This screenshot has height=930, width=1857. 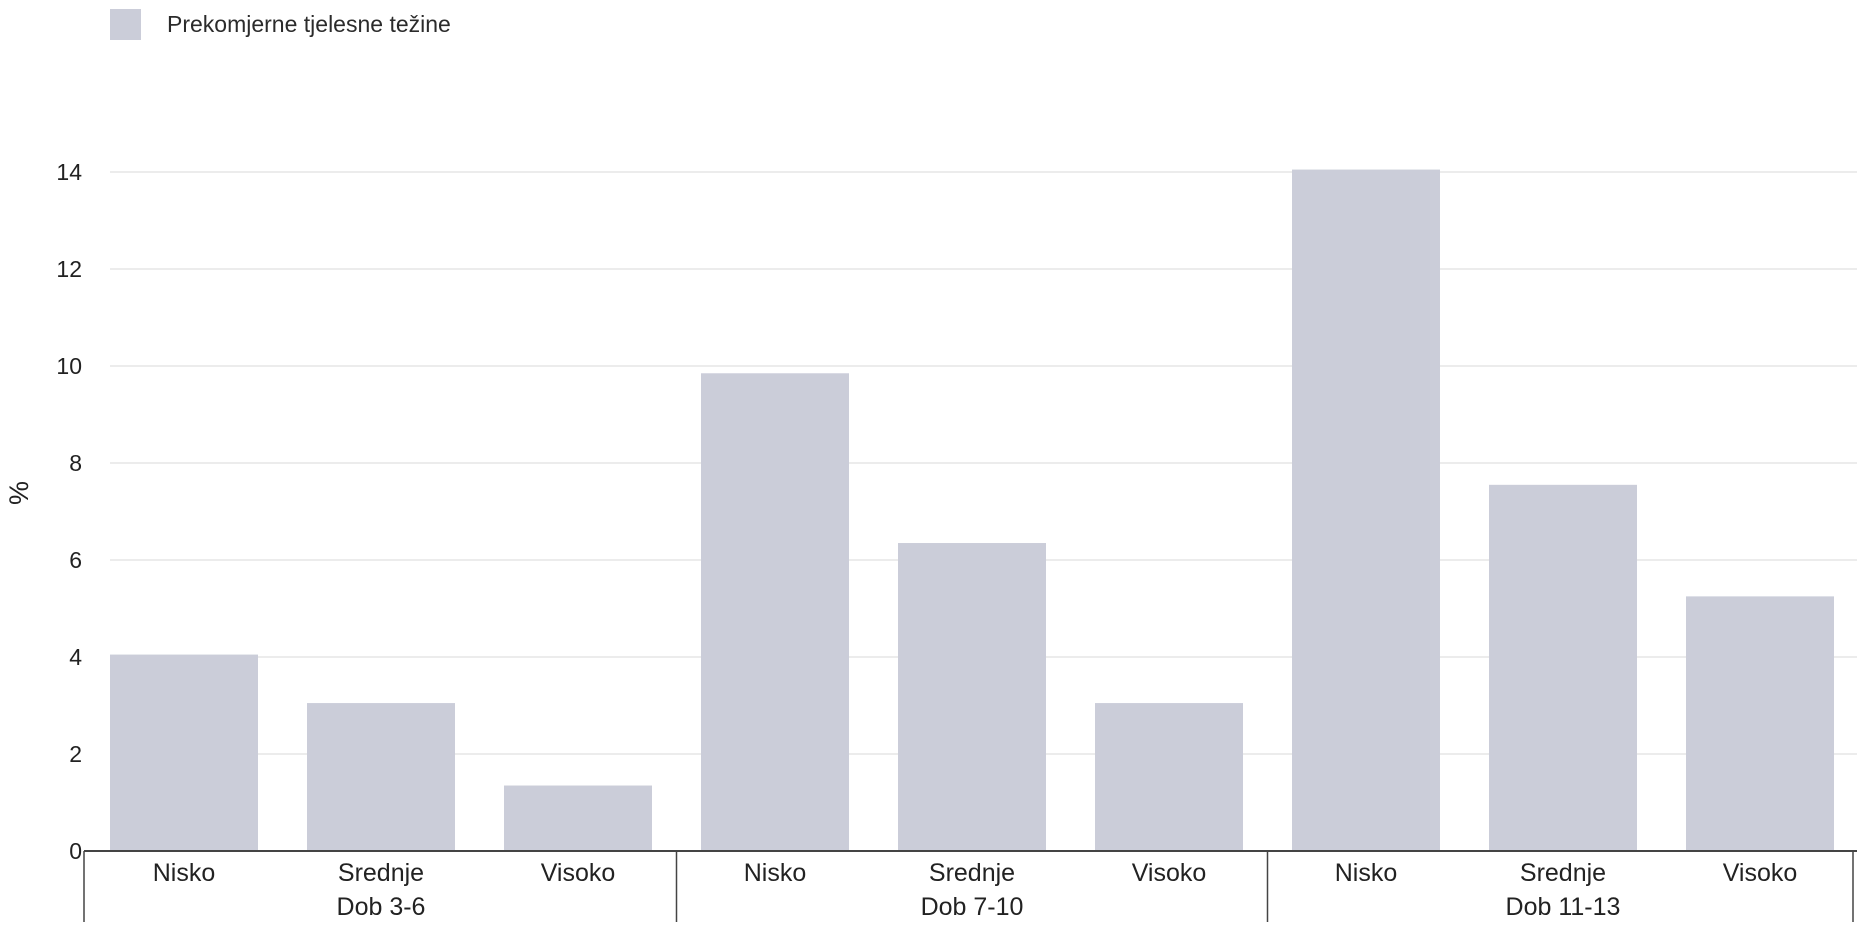 What do you see at coordinates (75, 754) in the screenshot?
I see `y-tick-label: 2` at bounding box center [75, 754].